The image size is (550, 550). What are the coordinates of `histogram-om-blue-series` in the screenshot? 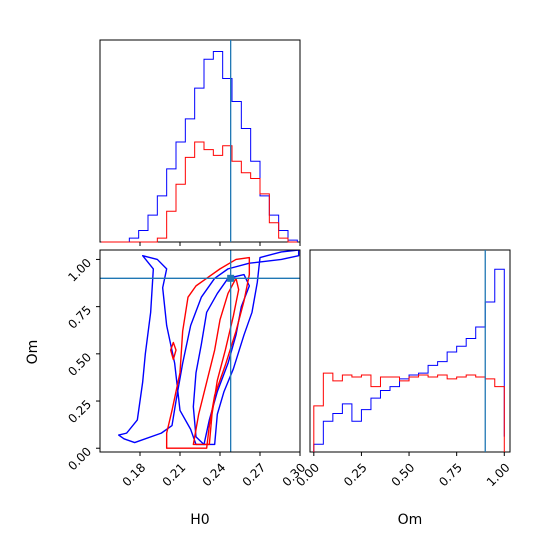 It's located at (409, 360).